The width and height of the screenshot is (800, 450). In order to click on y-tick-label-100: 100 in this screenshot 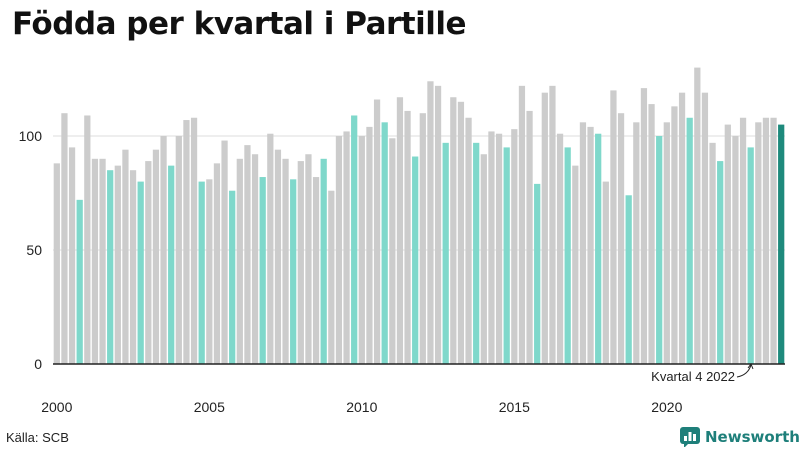, I will do `click(31, 136)`.